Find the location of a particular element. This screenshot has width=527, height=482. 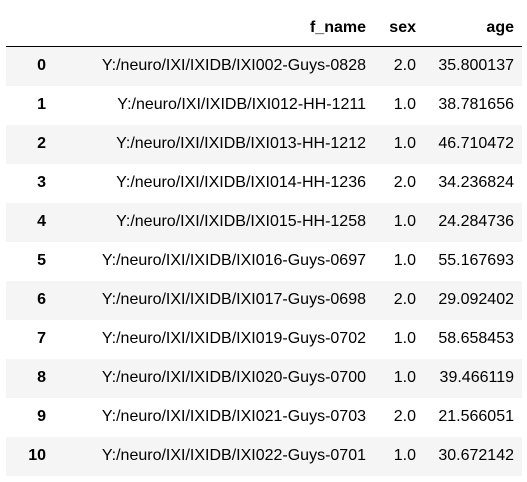

cell-f_name: Y:/neuro/IXI/IXIDB/IXI019-Guys-0702 is located at coordinates (233, 338).